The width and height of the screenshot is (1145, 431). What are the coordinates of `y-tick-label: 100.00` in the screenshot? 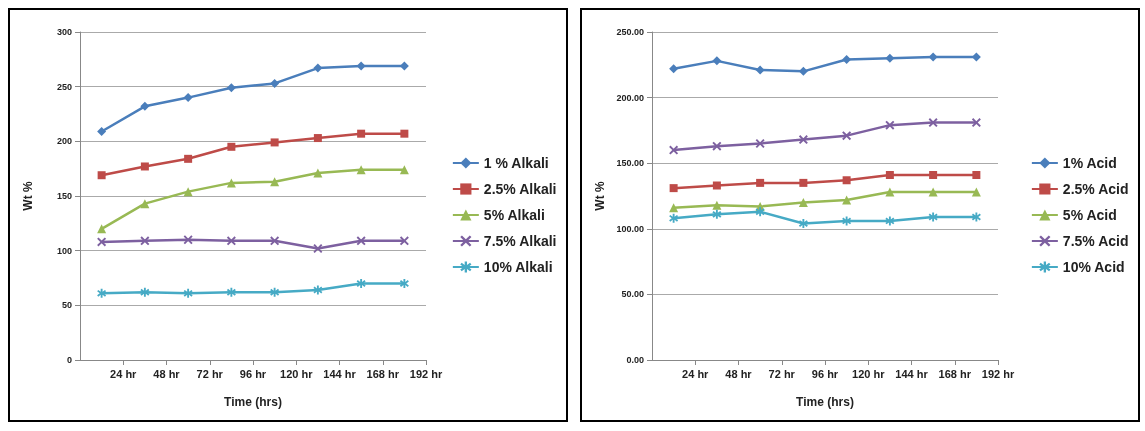 It's located at (630, 228).